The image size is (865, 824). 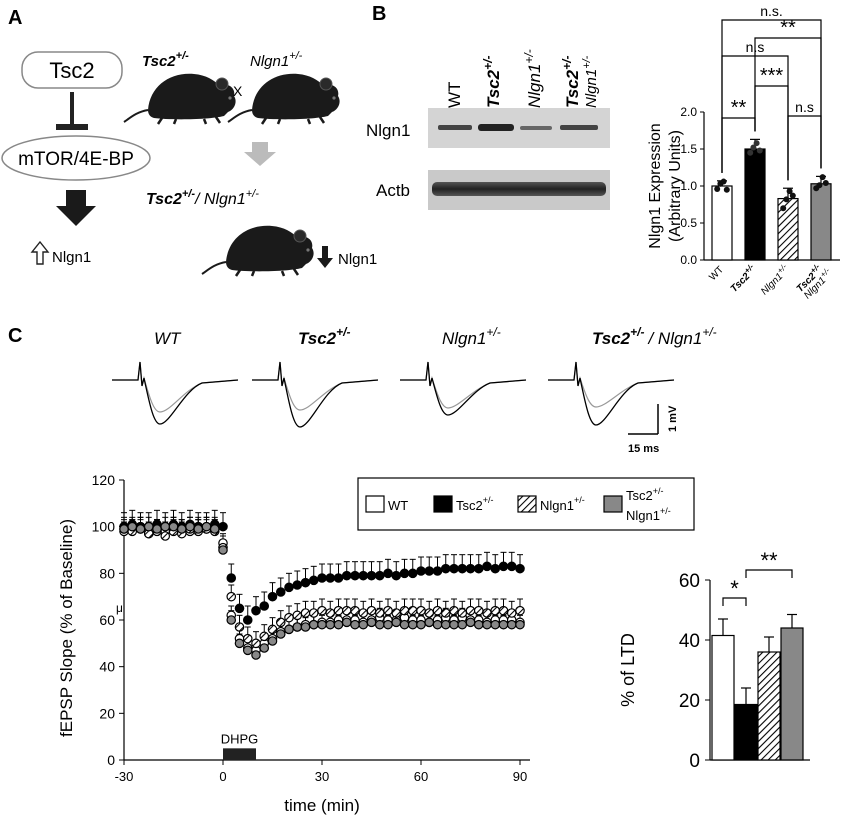 What do you see at coordinates (772, 76) in the screenshot?
I see `expr-sig-label: ***` at bounding box center [772, 76].